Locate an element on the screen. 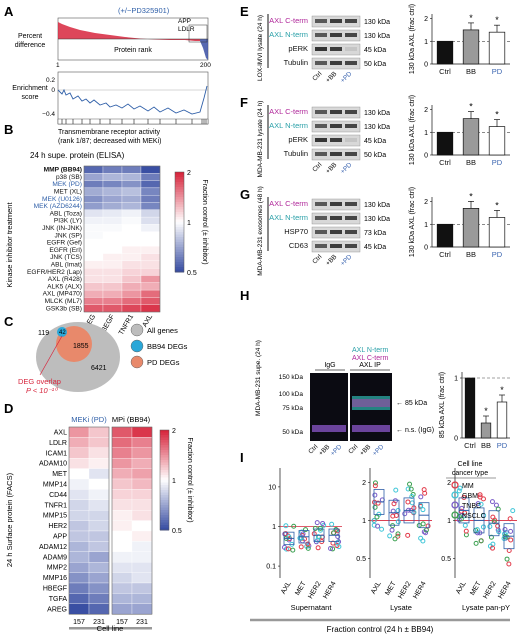 The width and height of the screenshot is (520, 636). h-bar-chart: 1 0 Ctrl * BB * PD 85 kDa AXL (frac ctrl) is located at coordinates (474, 411).